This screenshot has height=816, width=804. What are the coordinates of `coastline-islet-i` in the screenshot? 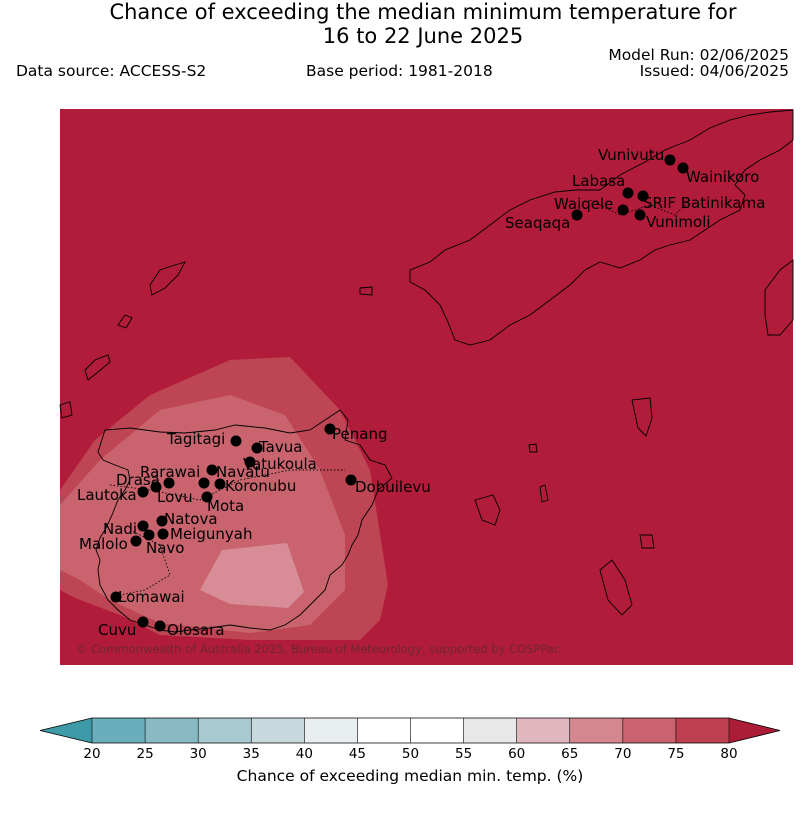 It's located at (366, 291).